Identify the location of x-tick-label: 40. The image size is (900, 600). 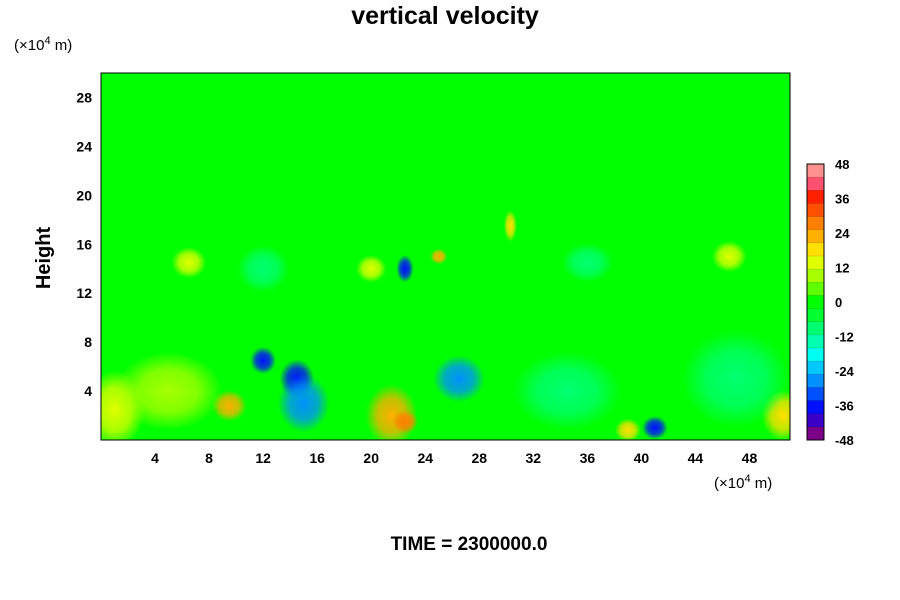
(642, 458).